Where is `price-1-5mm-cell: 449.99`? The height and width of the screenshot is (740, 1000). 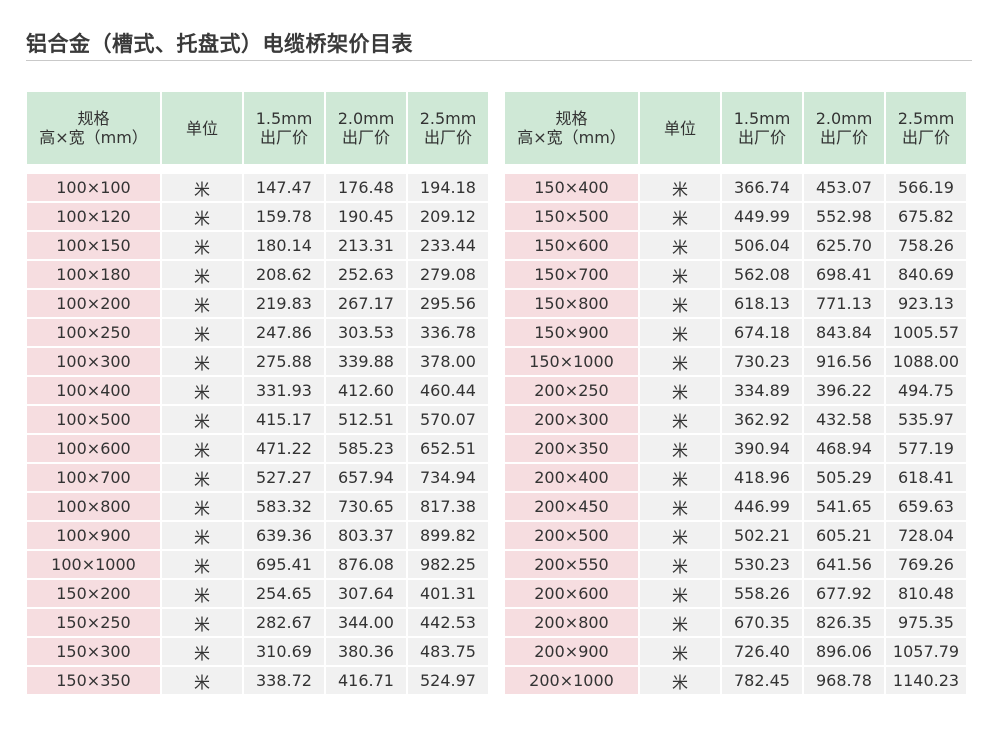
price-1-5mm-cell: 449.99 is located at coordinates (762, 216).